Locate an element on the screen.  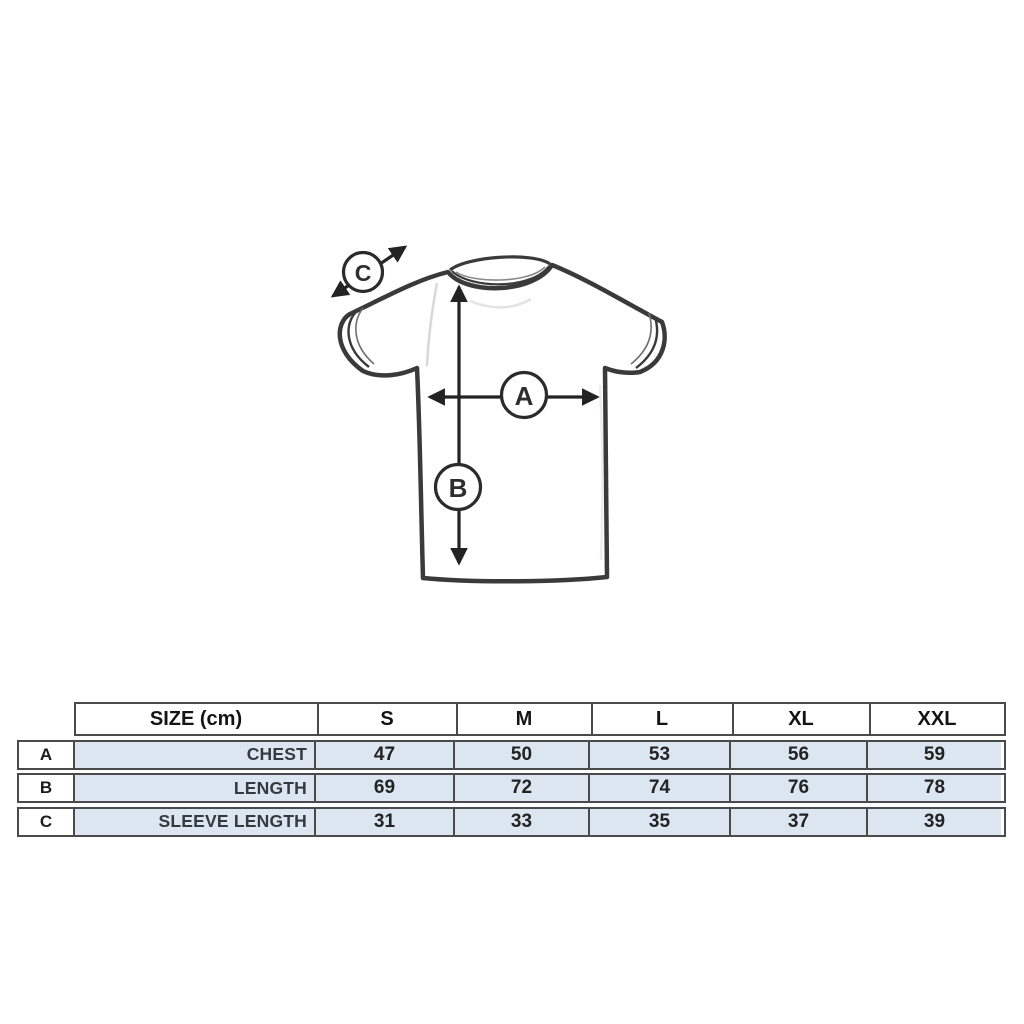
row-sleeve-name: SLEEVE LENGTH is located at coordinates (193, 821).